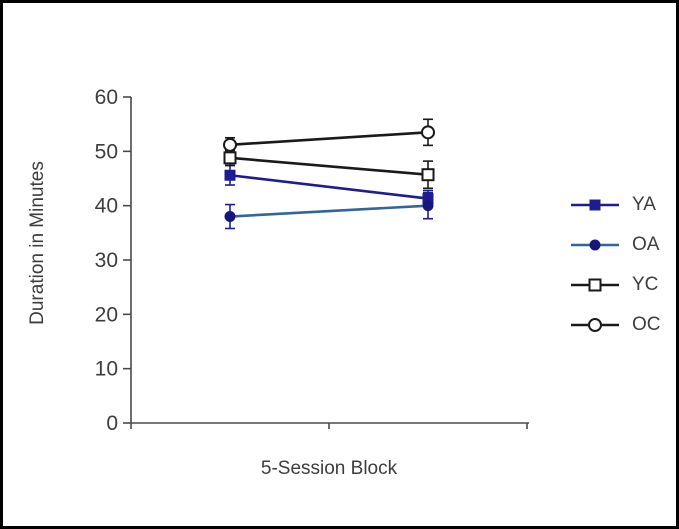 This screenshot has height=529, width=679. Describe the element at coordinates (329, 468) in the screenshot. I see `x-axis-title: 5-Session Block` at that location.